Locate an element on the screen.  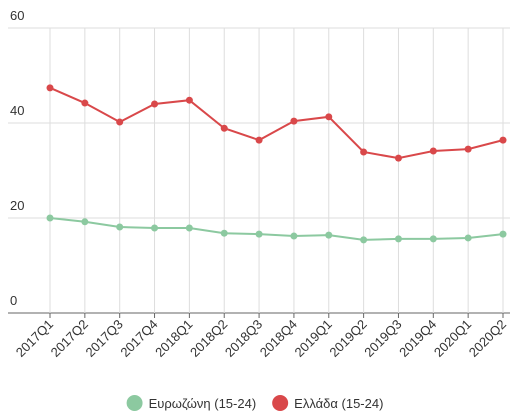
x-tick-label: 2017Q2 is located at coordinates (69, 338).